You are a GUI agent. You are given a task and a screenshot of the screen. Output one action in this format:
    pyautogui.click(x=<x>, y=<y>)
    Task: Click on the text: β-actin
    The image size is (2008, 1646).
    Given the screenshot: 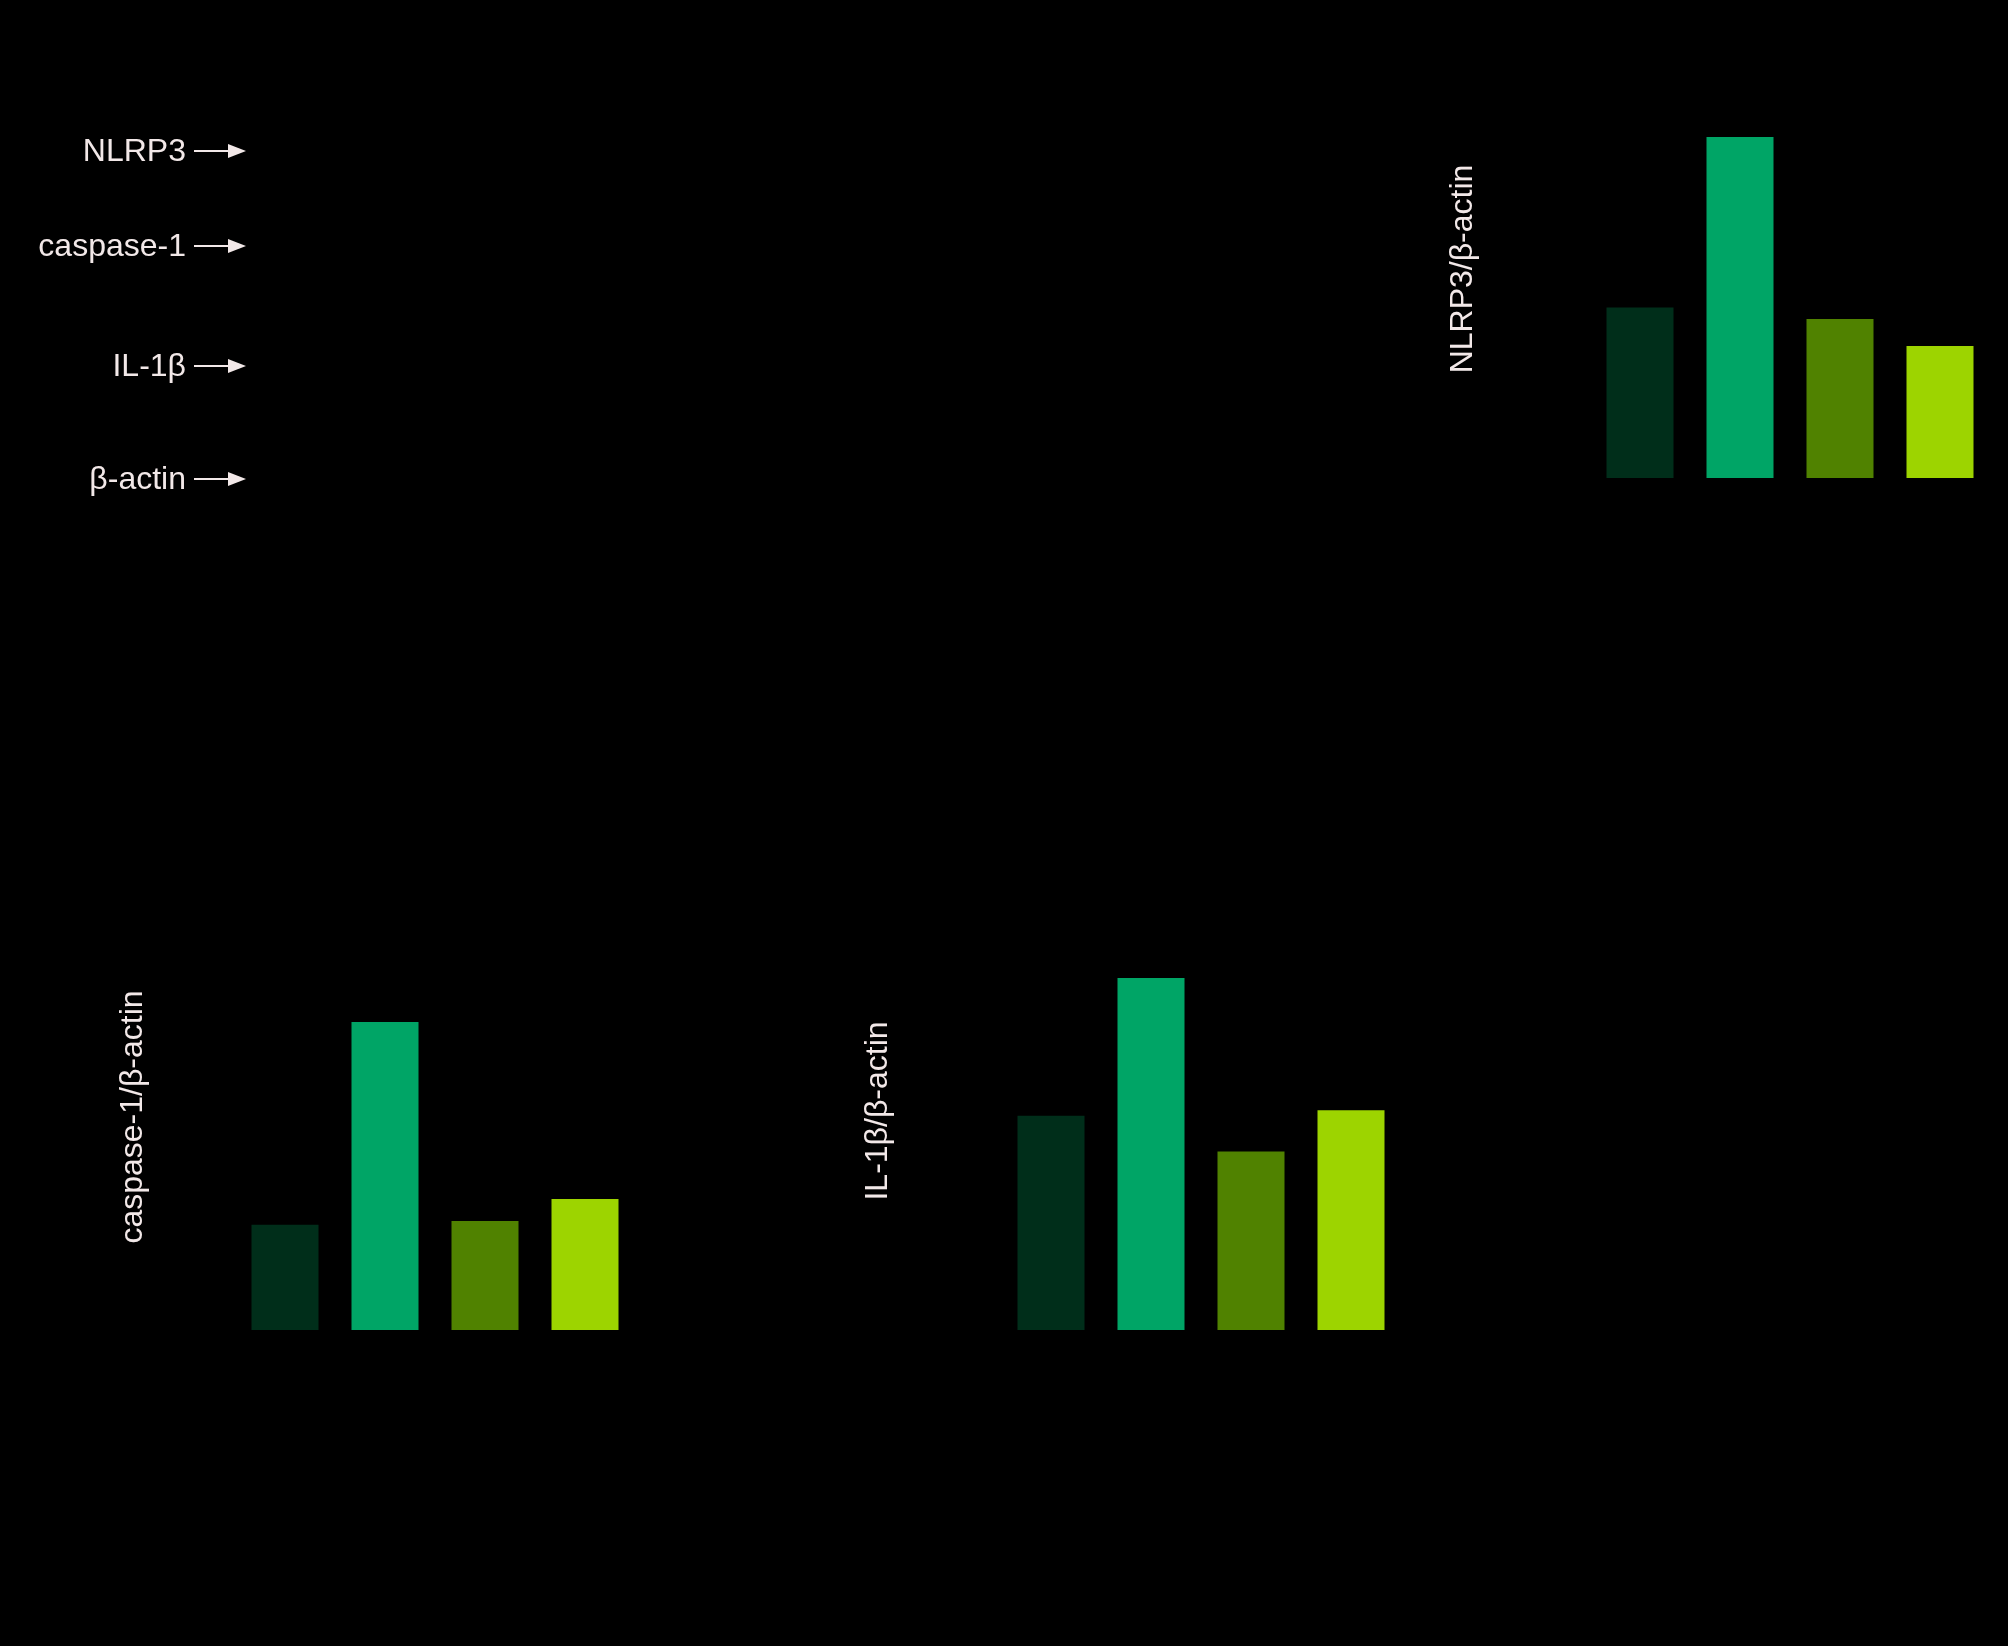 What is the action you would take?
    pyautogui.click(x=137, y=478)
    